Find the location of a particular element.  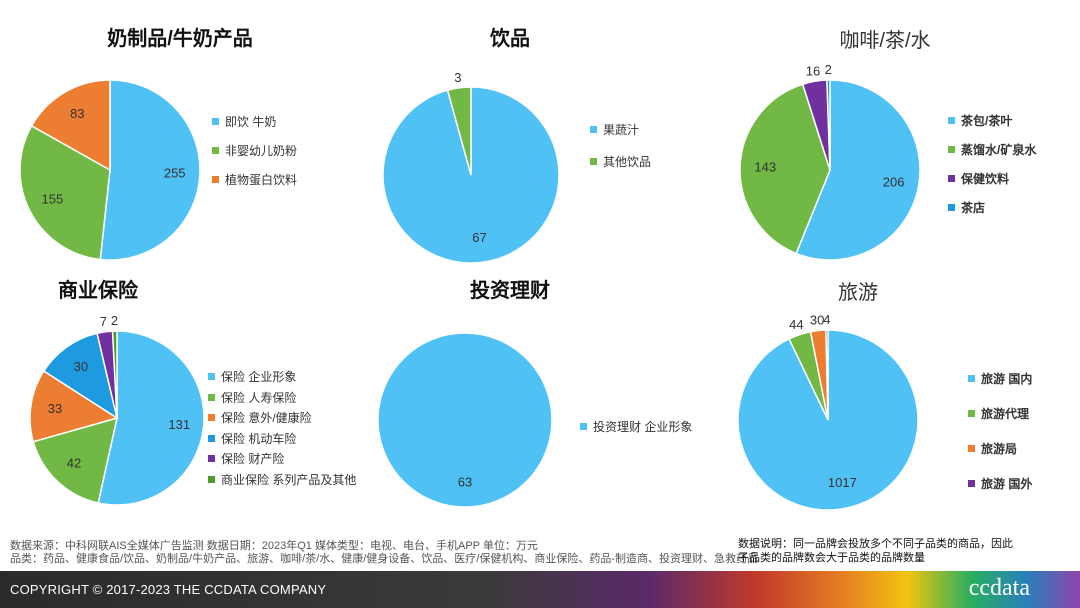

legend-item: 蒸馏水/矿泉水 is located at coordinates (992, 149).